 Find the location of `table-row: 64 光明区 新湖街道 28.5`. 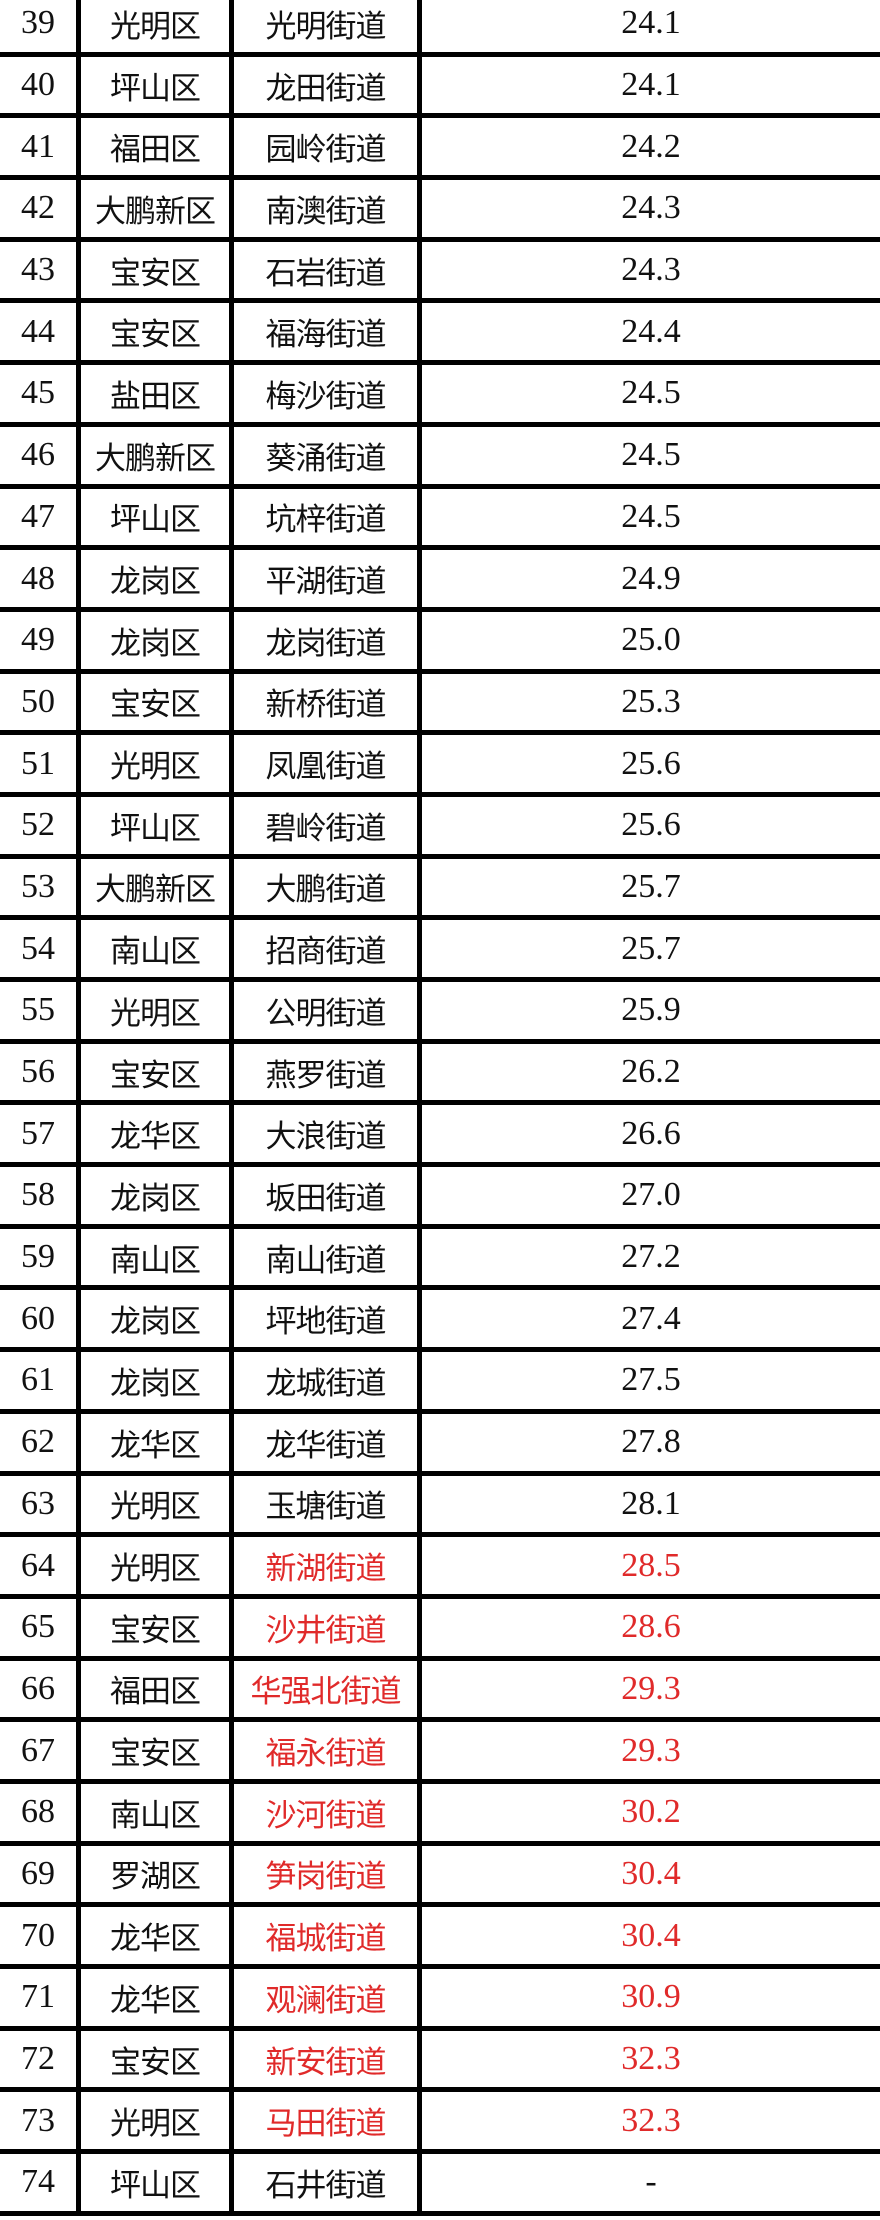

table-row: 64 光明区 新湖街道 28.5 is located at coordinates (440, 1568).